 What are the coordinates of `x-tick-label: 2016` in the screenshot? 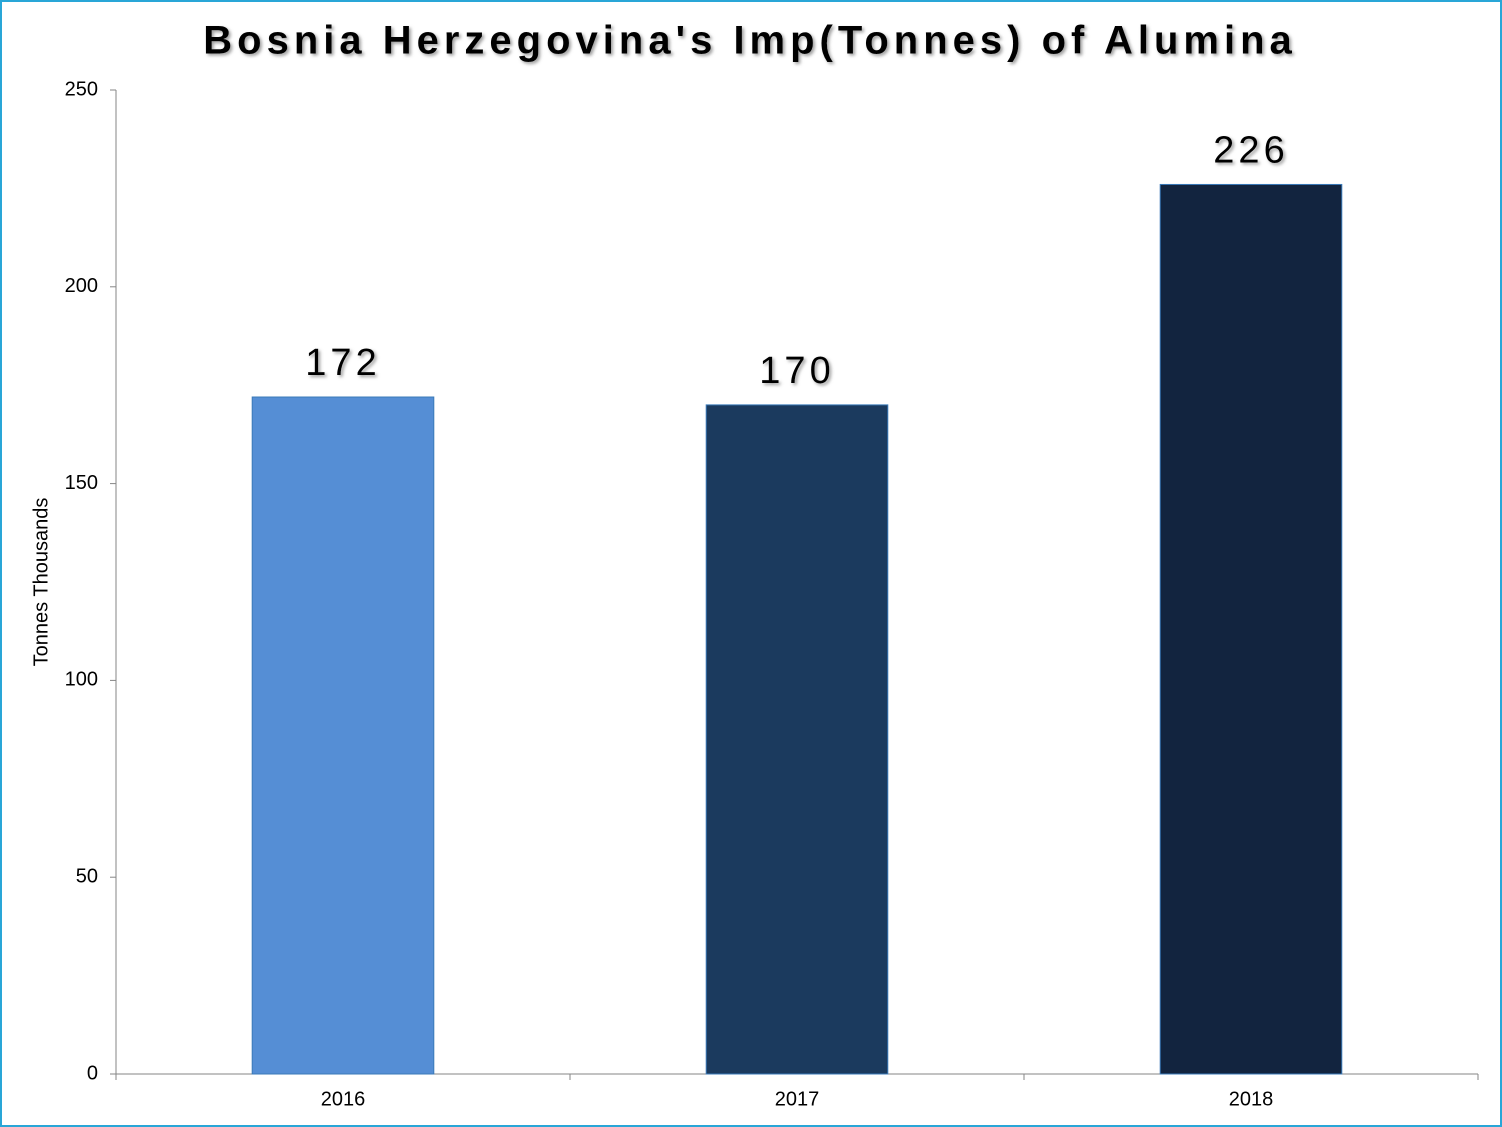 It's located at (343, 1099).